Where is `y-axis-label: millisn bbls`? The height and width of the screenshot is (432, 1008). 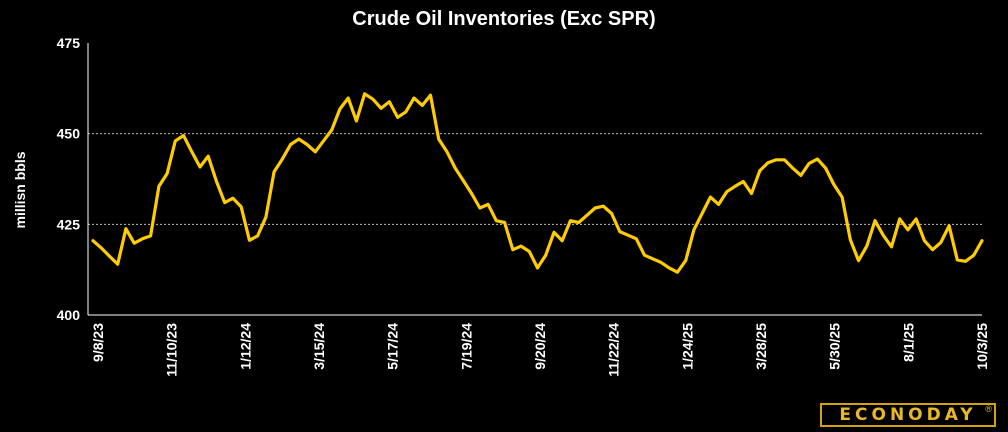
y-axis-label: millisn bbls is located at coordinates (20, 189).